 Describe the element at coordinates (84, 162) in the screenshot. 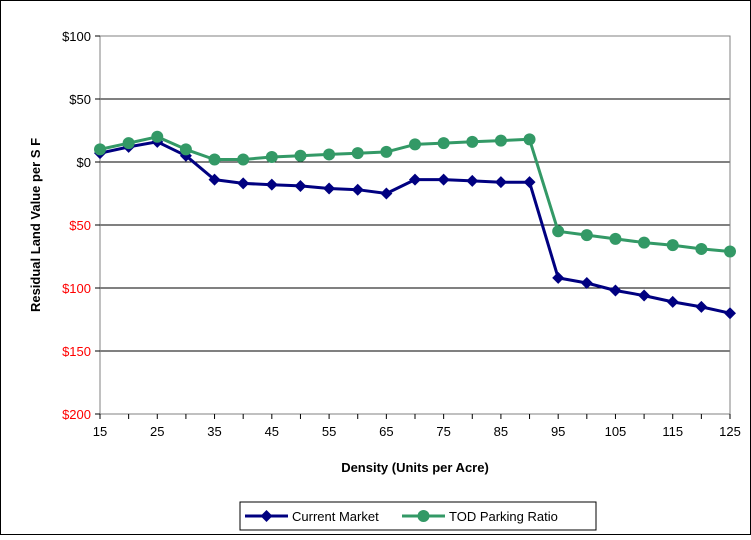

I see `y-tick-label: $0` at that location.